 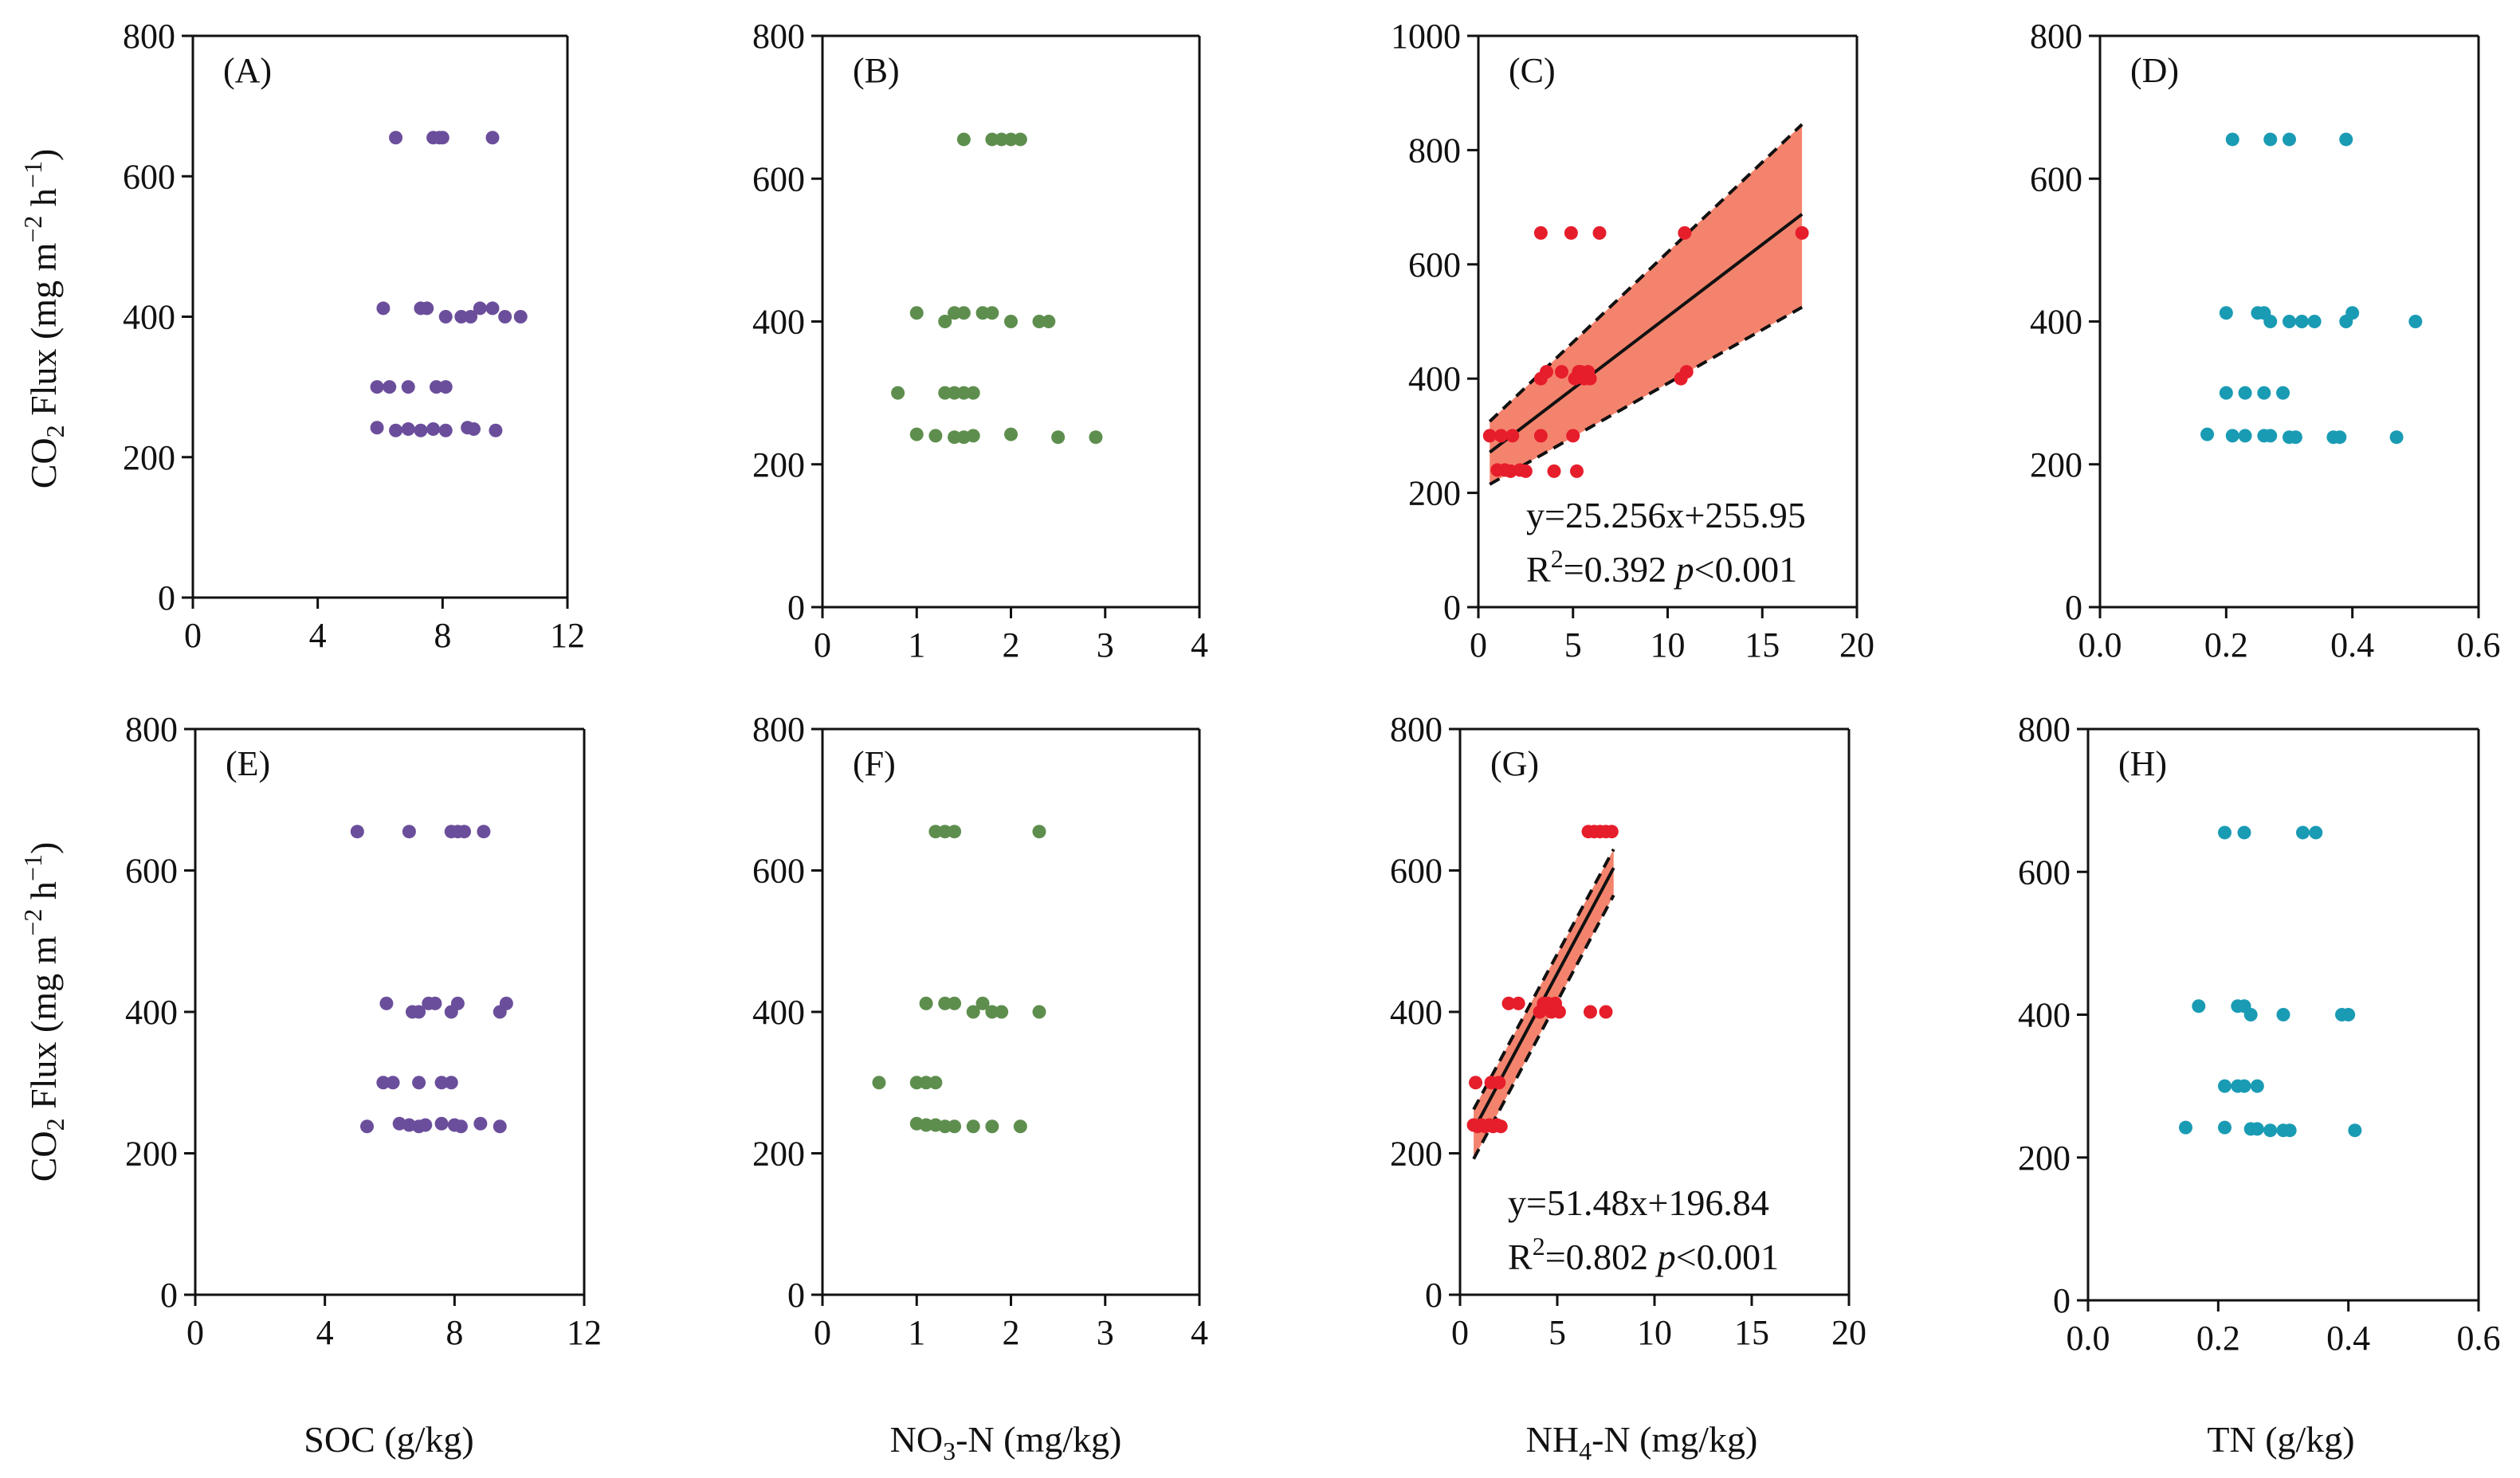 What do you see at coordinates (778, 322) in the screenshot?
I see `y-tick-label: 400` at bounding box center [778, 322].